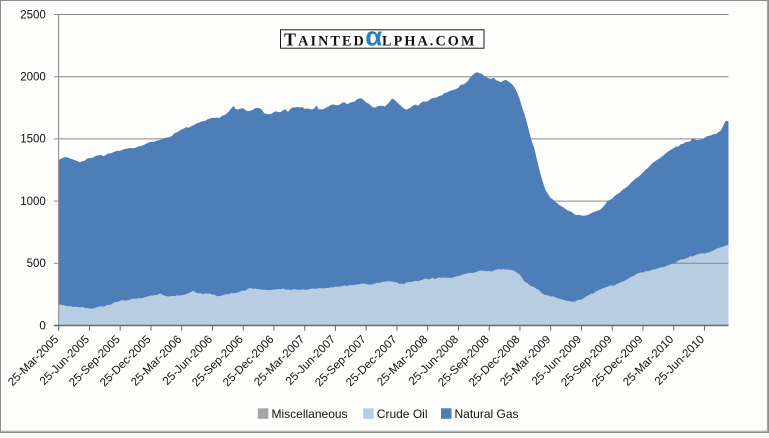  Describe the element at coordinates (33, 140) in the screenshot. I see `svg-text: 1500` at that location.